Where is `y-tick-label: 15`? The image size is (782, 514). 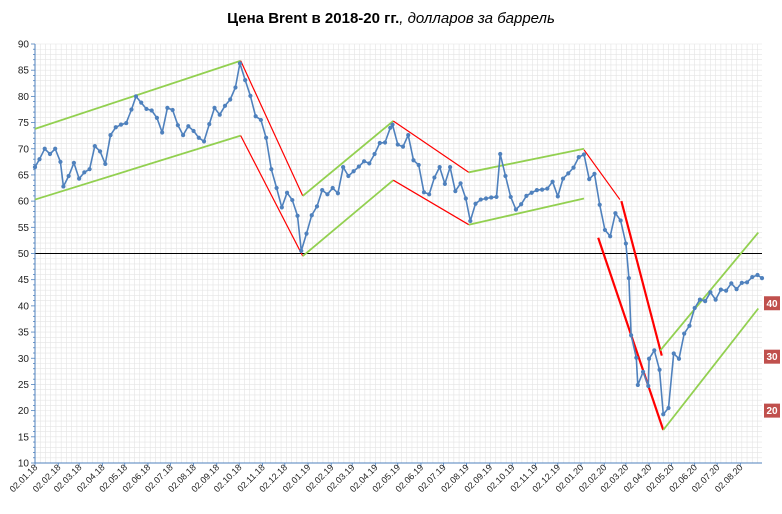
y-tick-label: 15 is located at coordinates (24, 437).